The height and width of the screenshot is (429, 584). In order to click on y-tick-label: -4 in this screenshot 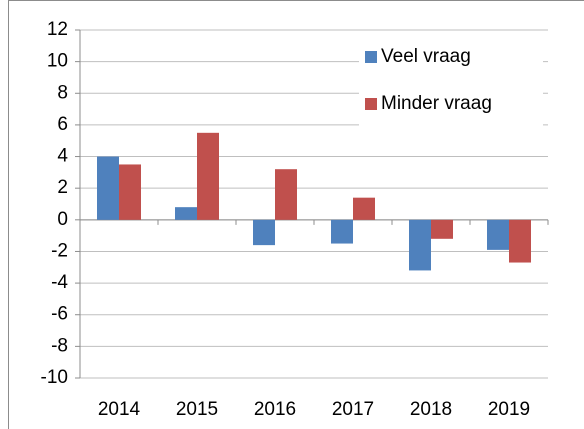, I will do `click(59, 282)`.